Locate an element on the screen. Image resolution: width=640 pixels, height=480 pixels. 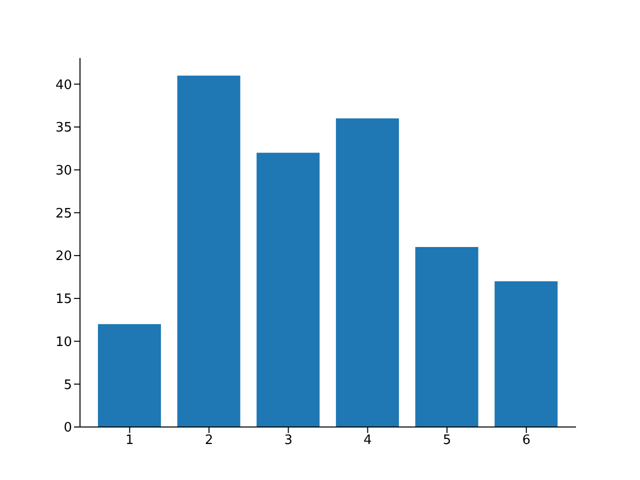
y-tick-label: 20 is located at coordinates (63, 256).